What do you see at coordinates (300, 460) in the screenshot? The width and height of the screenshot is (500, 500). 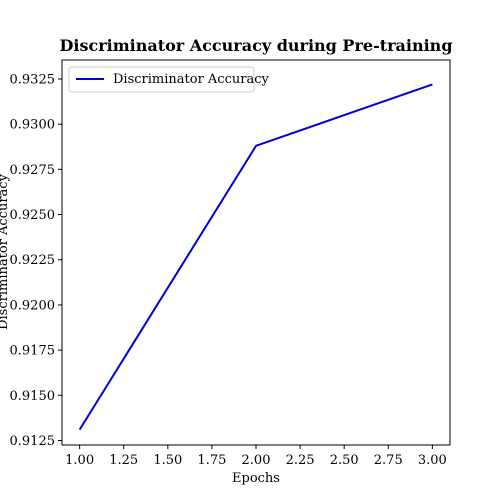 I see `x-tick-label: 2.25` at bounding box center [300, 460].